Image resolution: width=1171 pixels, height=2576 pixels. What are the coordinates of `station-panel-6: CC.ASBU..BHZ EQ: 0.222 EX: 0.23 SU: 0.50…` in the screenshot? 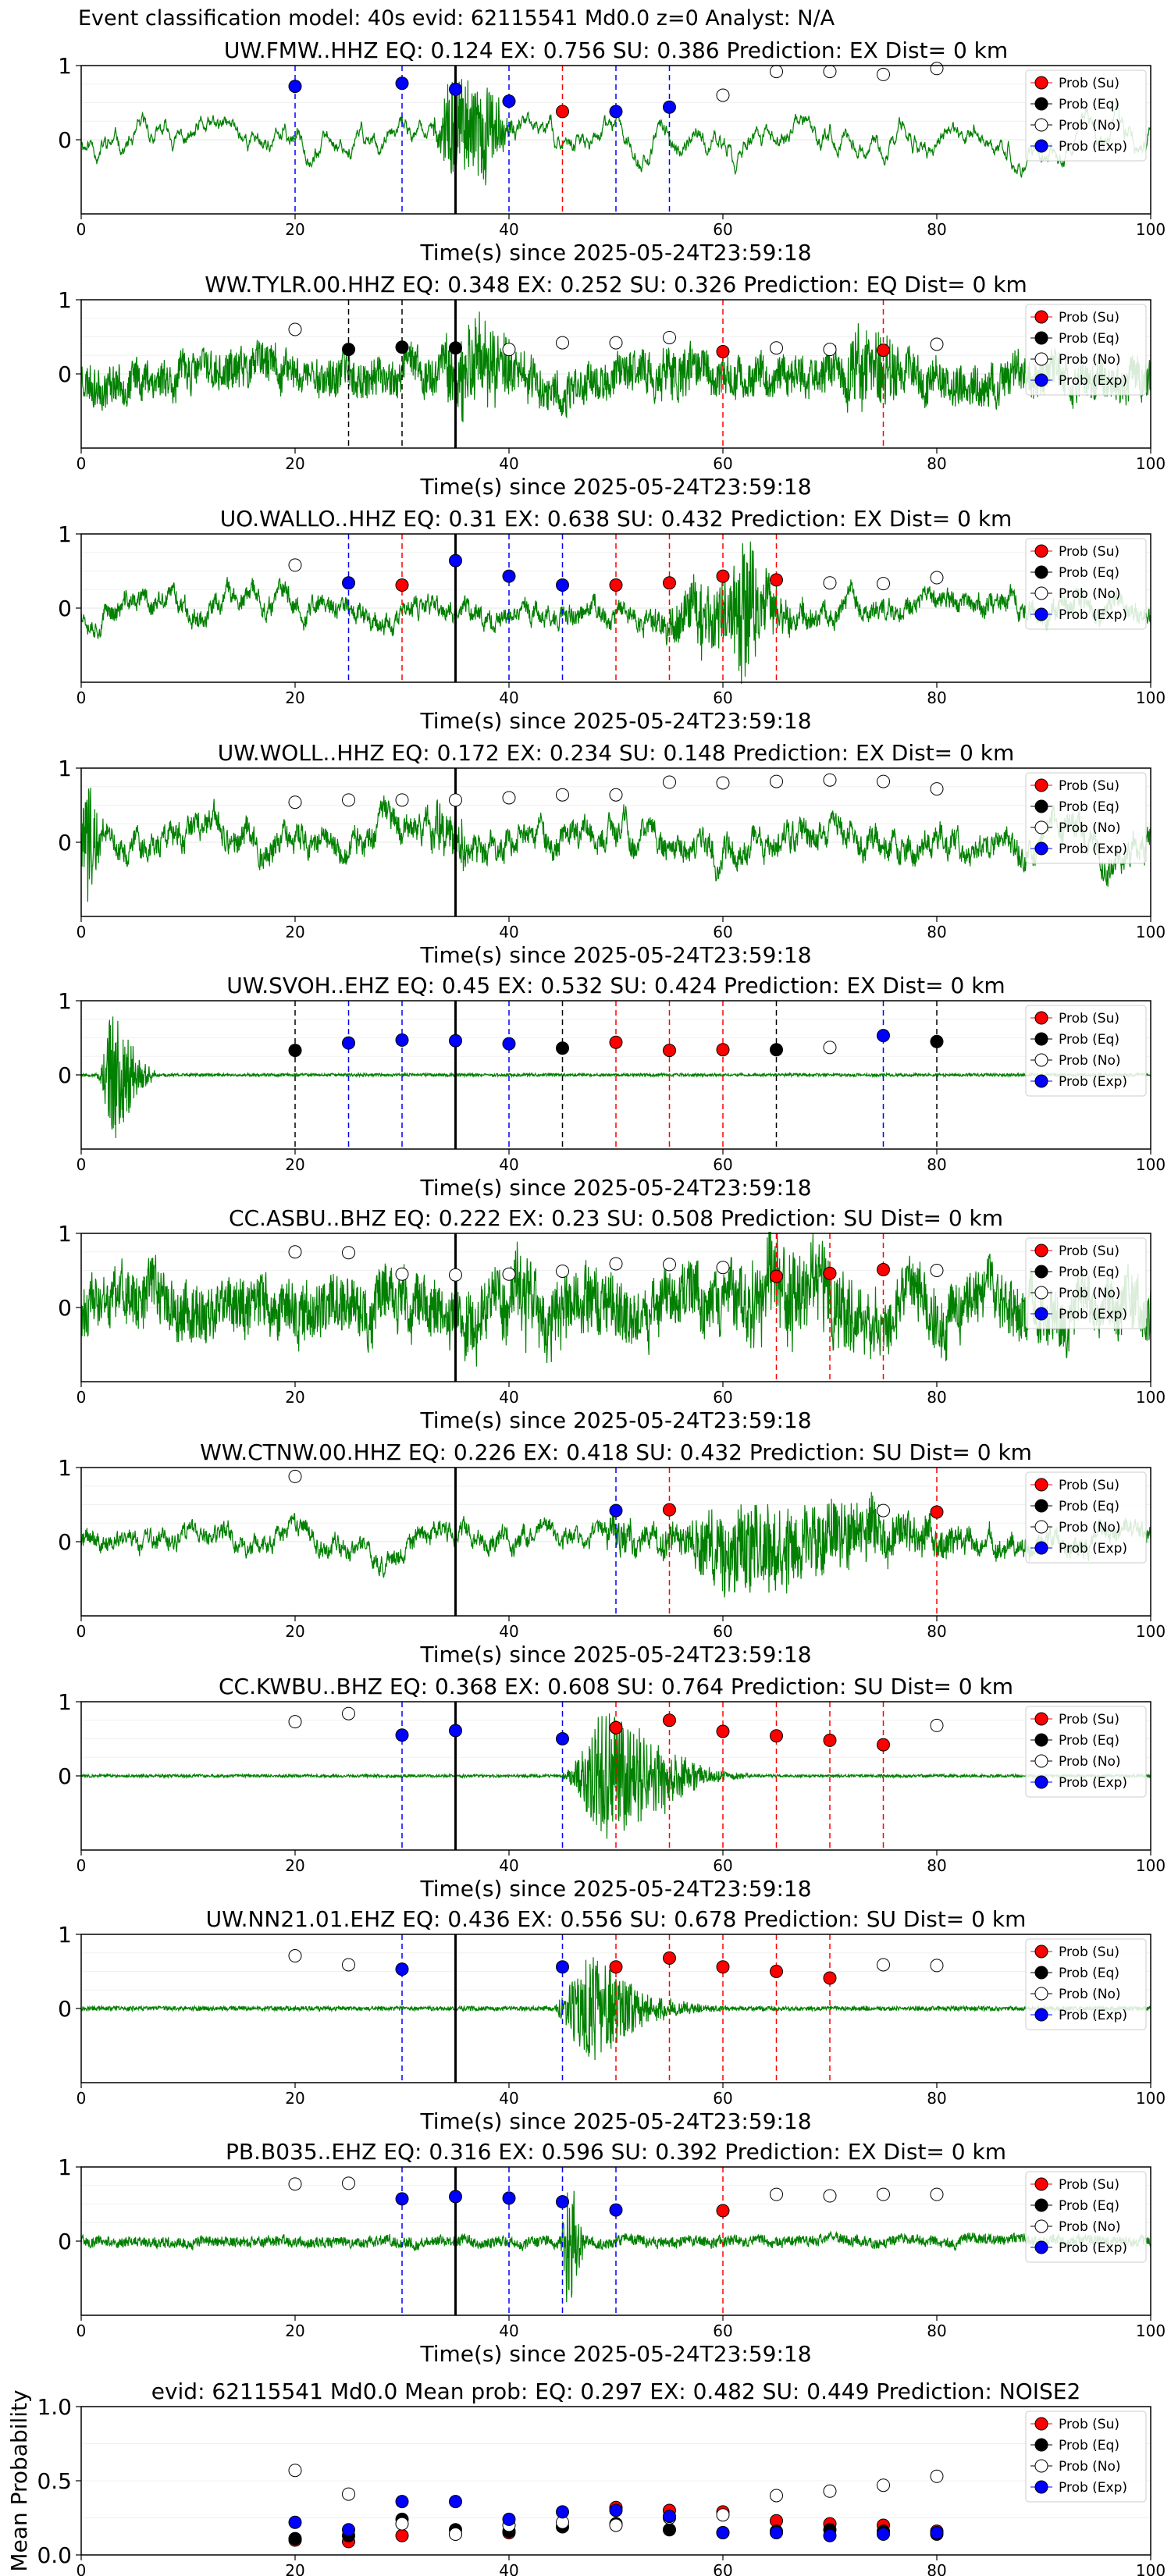 It's located at (612, 1319).